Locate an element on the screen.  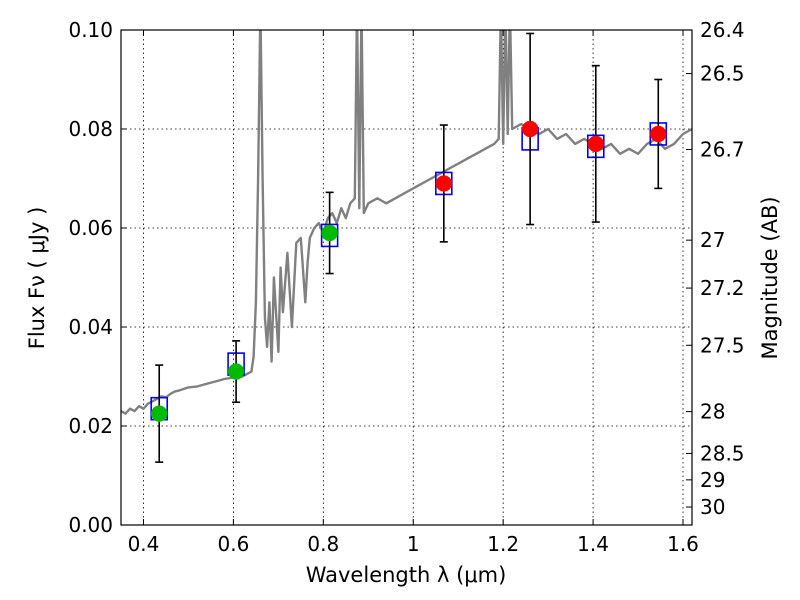
x-tick-label: 1 is located at coordinates (413, 544).